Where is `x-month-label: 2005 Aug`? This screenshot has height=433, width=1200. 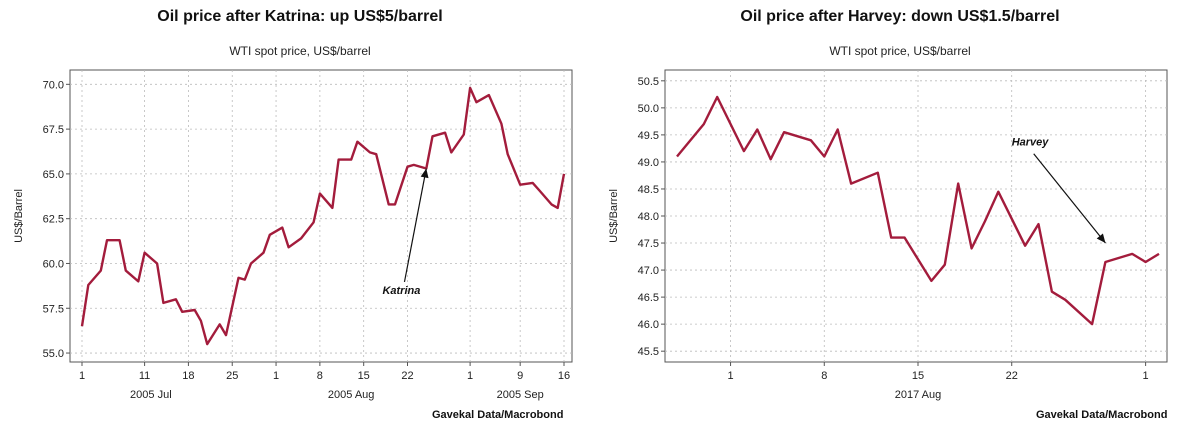
x-month-label: 2005 Aug is located at coordinates (351, 395).